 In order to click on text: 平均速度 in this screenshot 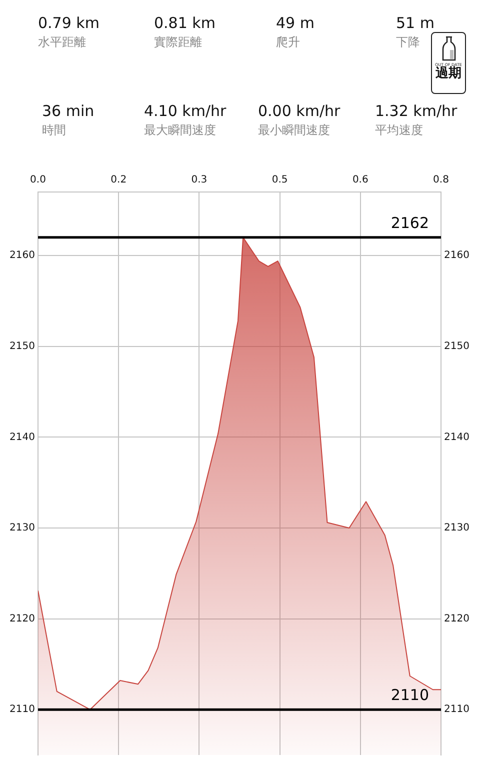, I will do `click(399, 130)`.